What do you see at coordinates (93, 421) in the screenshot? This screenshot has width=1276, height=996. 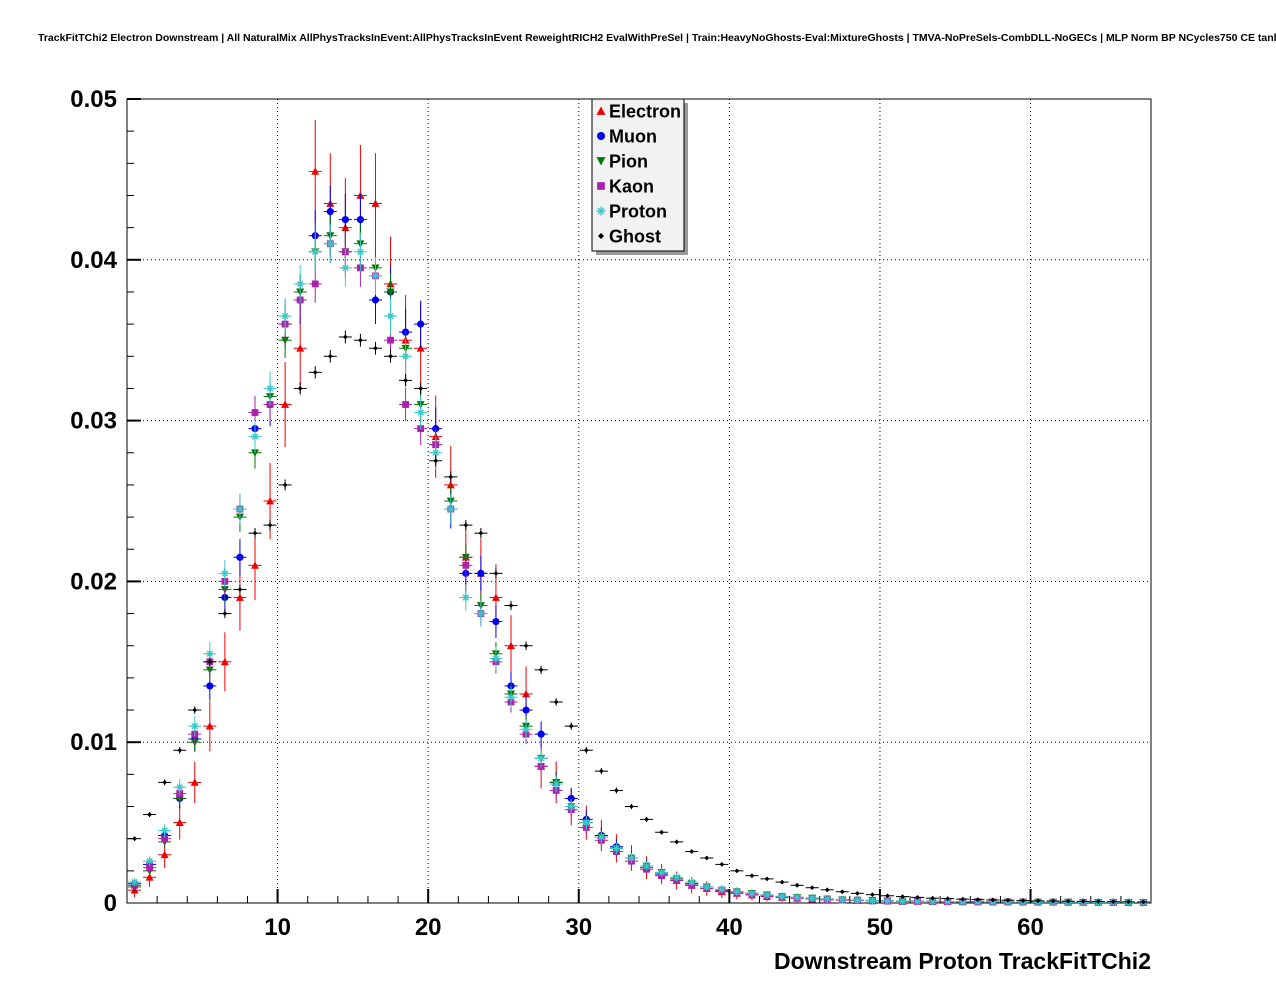 I see `y-tick-label: 0.03` at bounding box center [93, 421].